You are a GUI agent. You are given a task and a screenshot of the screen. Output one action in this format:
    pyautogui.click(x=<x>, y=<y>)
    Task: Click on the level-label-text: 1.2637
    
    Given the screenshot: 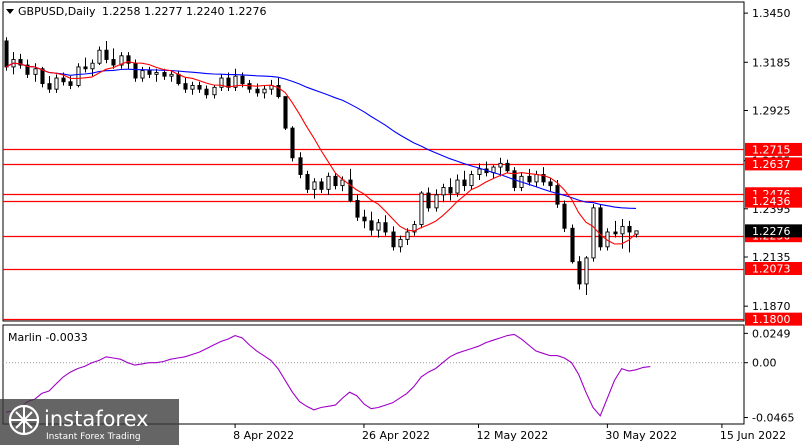 What is the action you would take?
    pyautogui.click(x=771, y=164)
    